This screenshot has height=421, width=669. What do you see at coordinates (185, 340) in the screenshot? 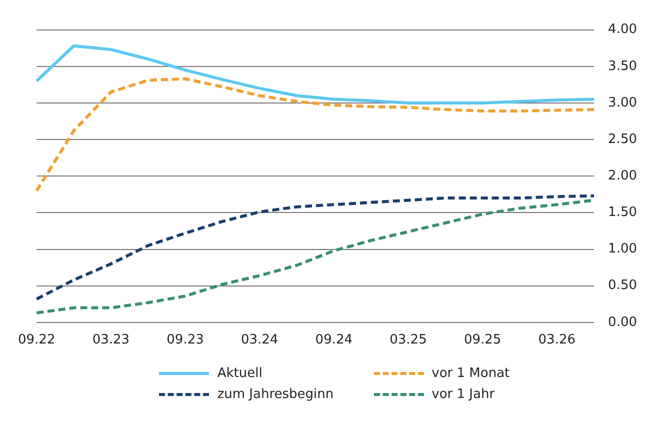
I see `x-tick-label: 09.23` at bounding box center [185, 340].